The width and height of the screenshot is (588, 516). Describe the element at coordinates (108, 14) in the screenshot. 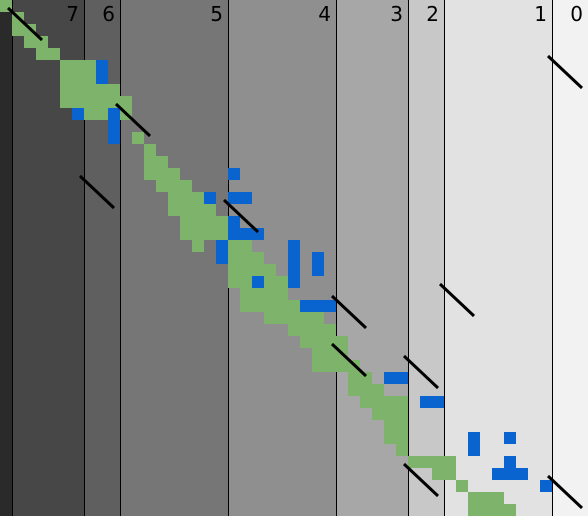

I see `band-label-6: 6` at that location.